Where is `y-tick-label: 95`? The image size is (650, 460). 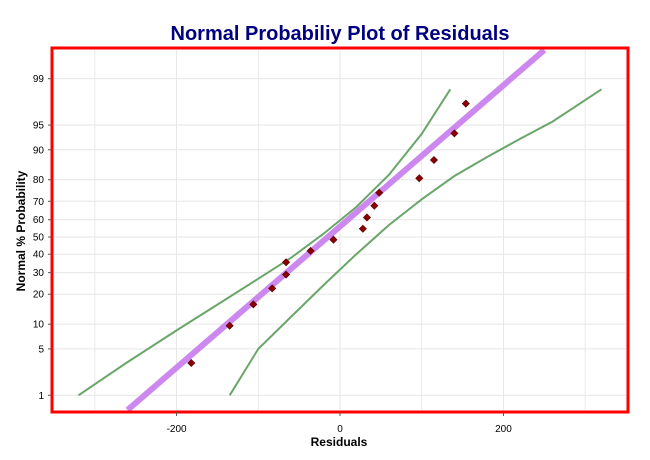 y-tick-label: 95 is located at coordinates (39, 126).